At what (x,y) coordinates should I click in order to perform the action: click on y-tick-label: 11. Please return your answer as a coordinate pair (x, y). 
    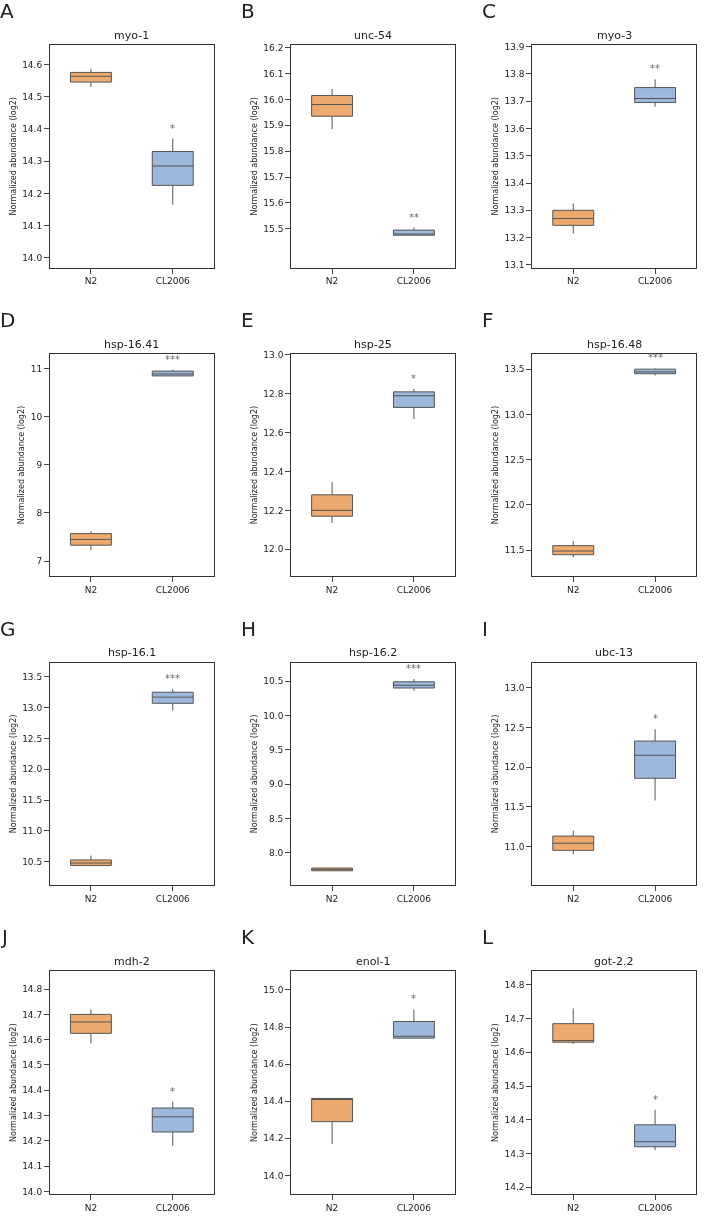
    Looking at the image, I should click on (36, 368).